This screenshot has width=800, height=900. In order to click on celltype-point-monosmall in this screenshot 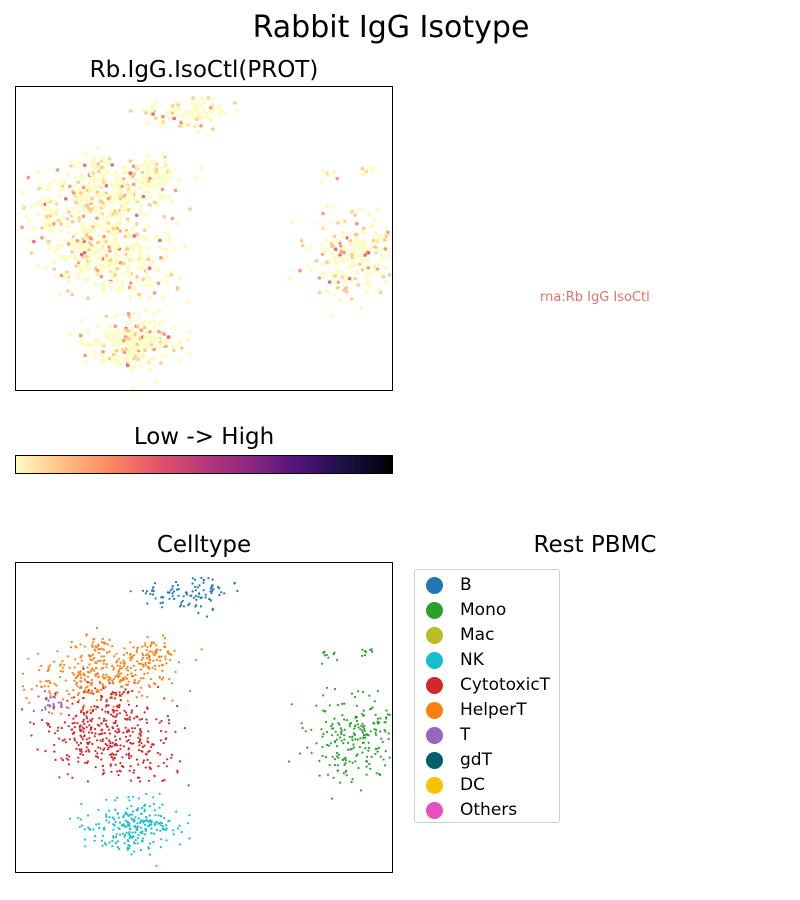, I will do `click(324, 655)`.